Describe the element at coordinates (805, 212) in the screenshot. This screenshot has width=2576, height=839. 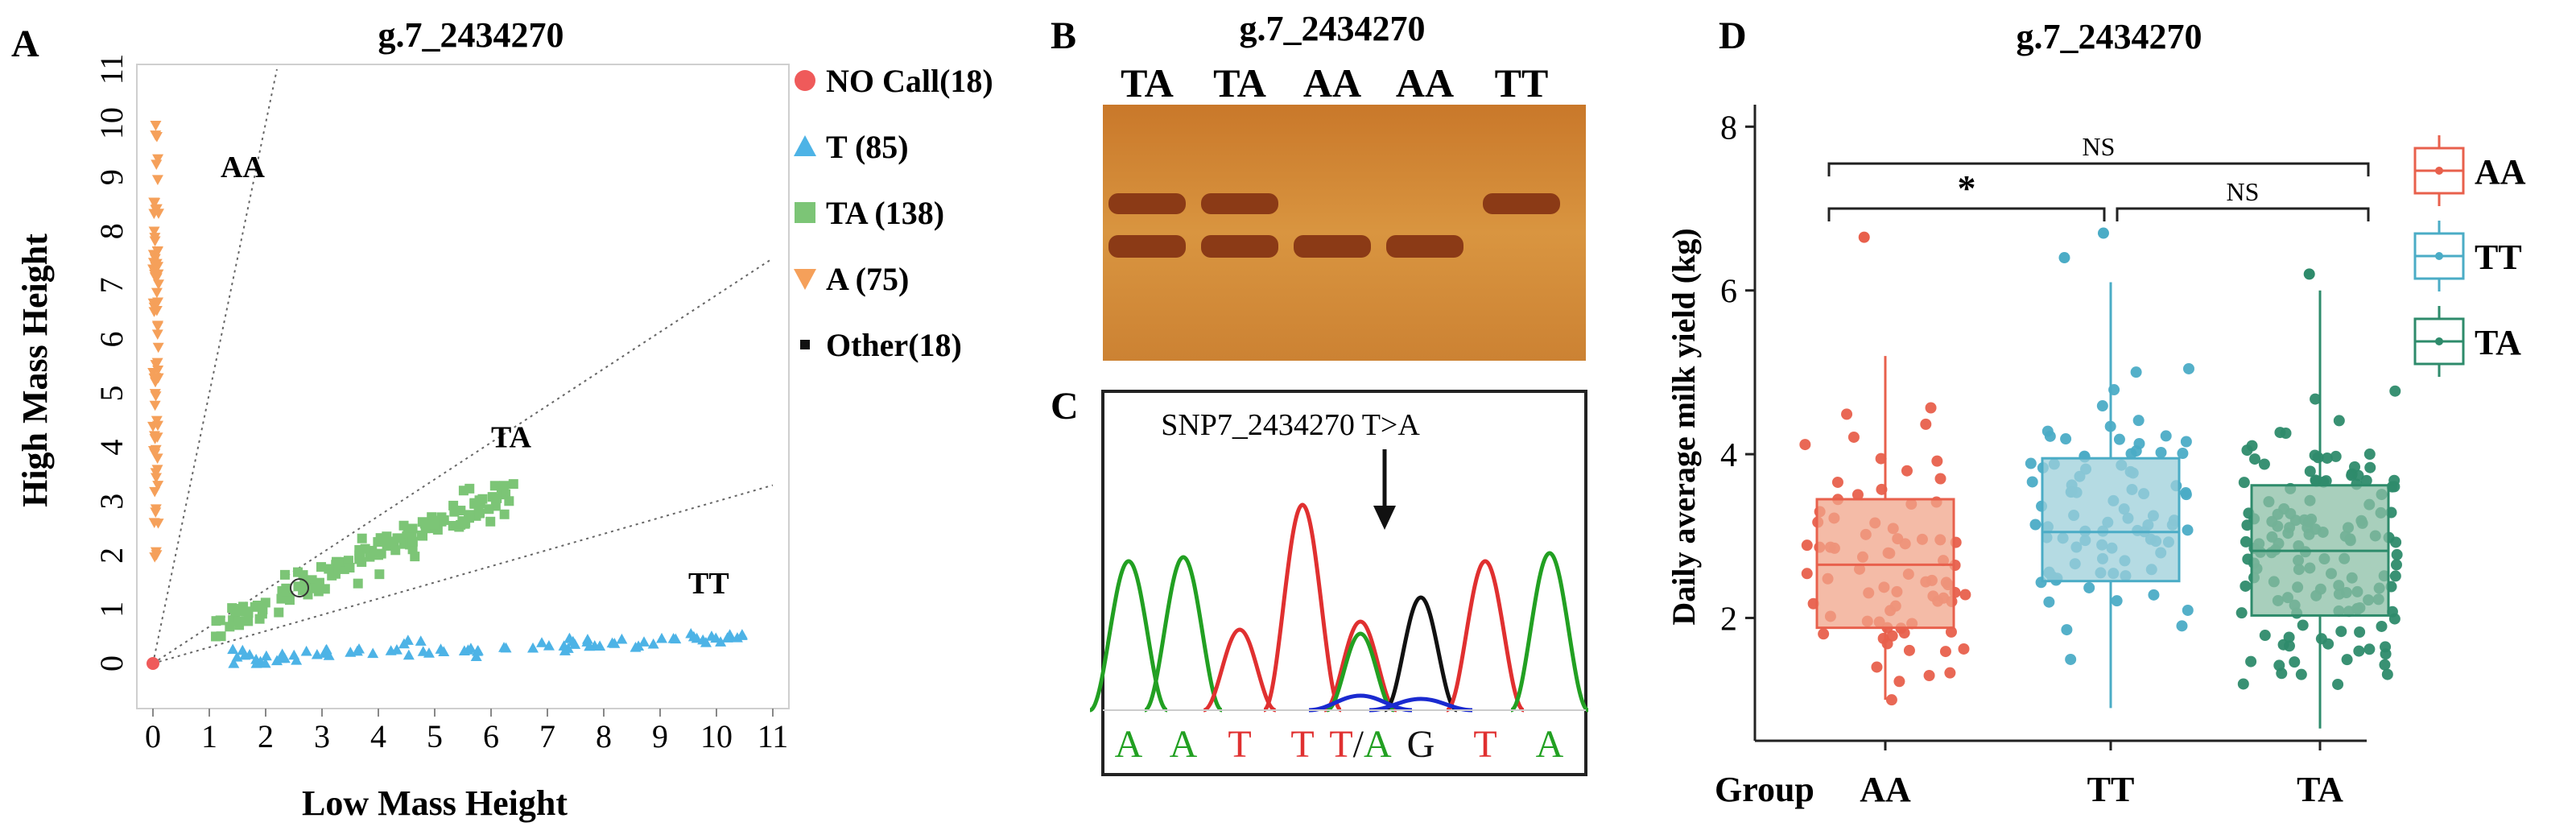
I see `legend-marker` at that location.